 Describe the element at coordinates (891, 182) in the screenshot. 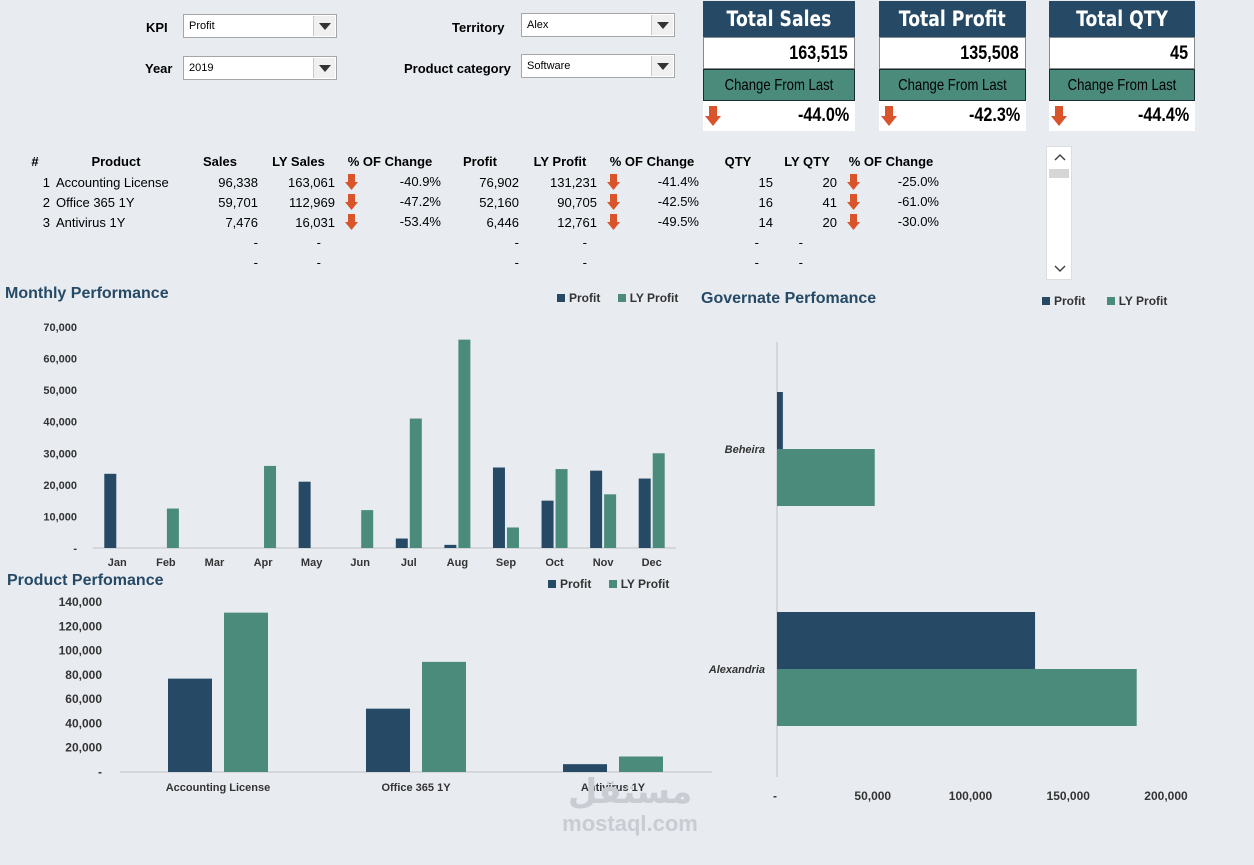

I see `pct-change-cell: -25.0%` at that location.